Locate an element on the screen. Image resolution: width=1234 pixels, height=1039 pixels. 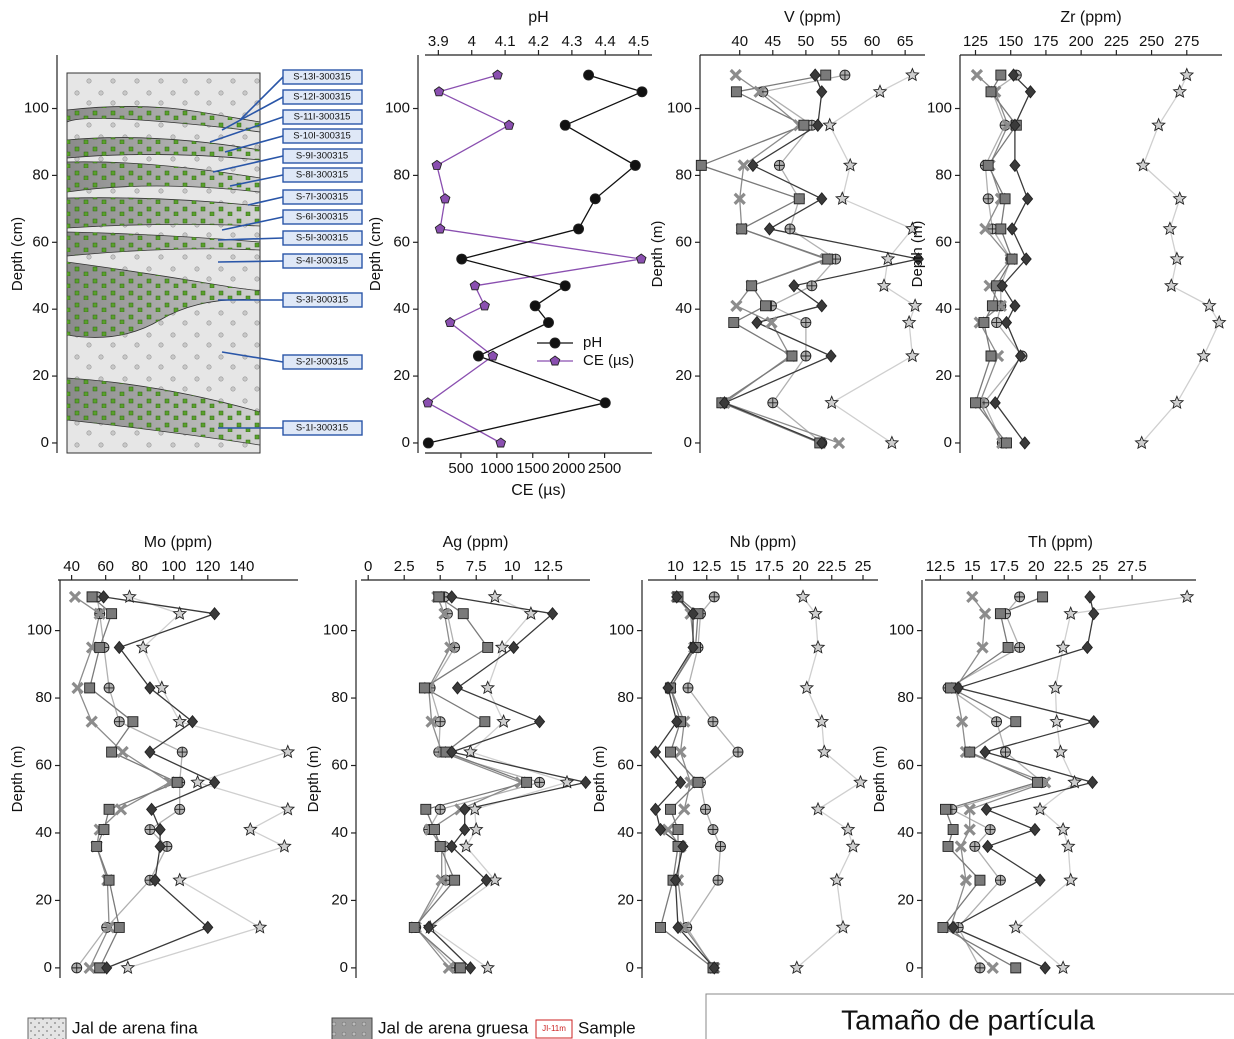
sample-label: S-3I-300315 is located at coordinates (322, 300).